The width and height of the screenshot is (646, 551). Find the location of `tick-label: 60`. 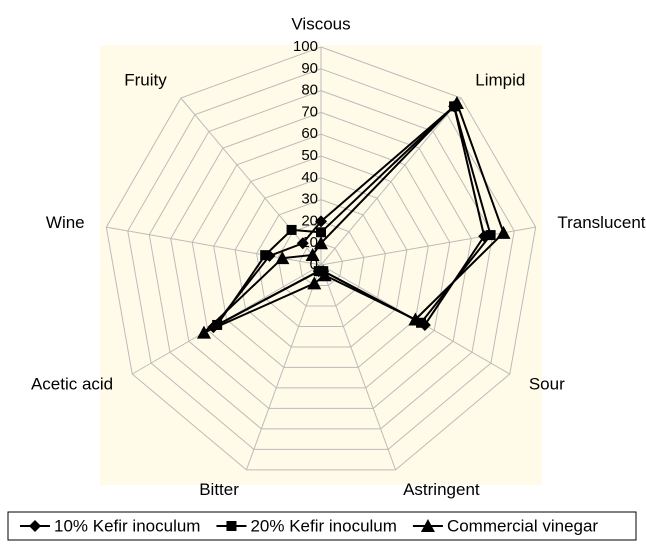

tick-label: 60 is located at coordinates (309, 133).